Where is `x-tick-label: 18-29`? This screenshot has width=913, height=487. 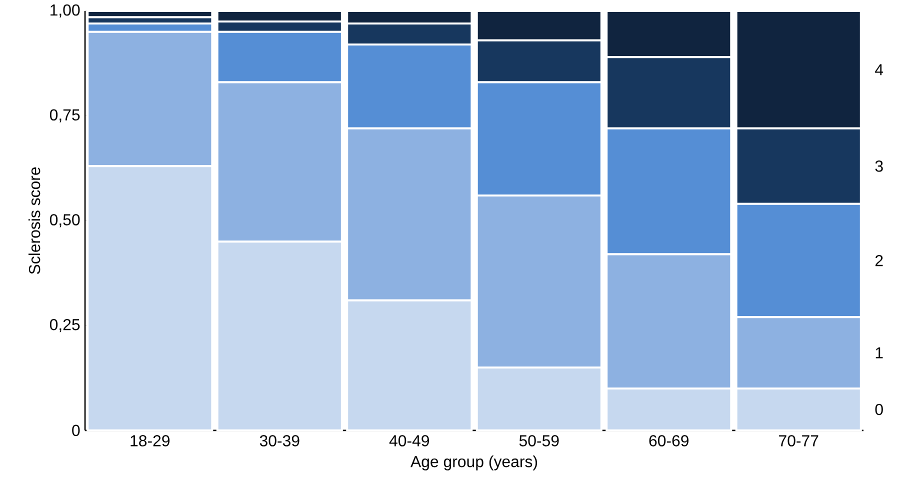 x-tick-label: 18-29 is located at coordinates (150, 440).